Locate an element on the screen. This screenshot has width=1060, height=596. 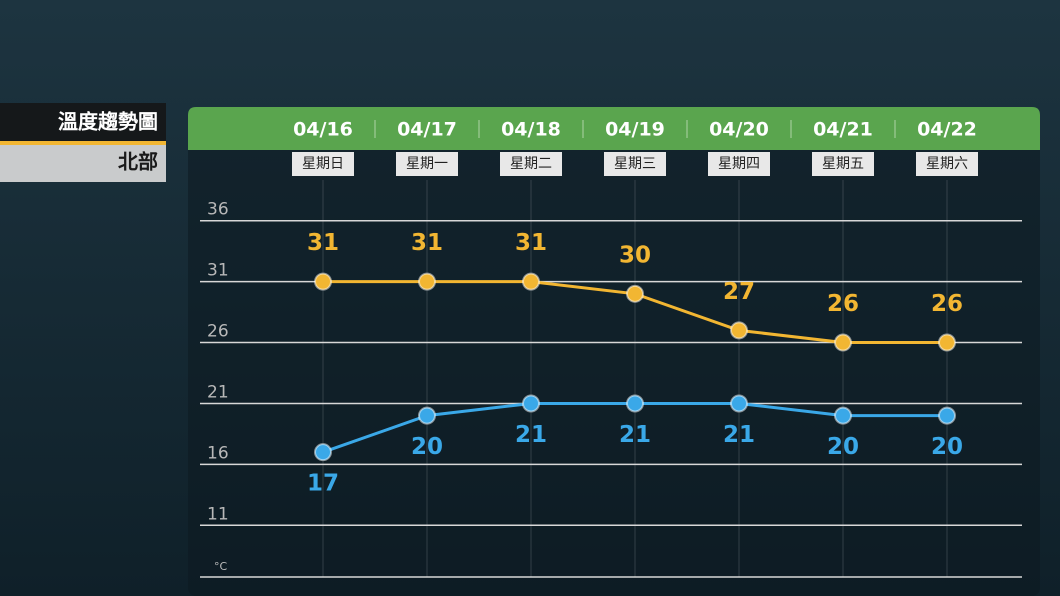
y-tick-label: 31 is located at coordinates (218, 271).